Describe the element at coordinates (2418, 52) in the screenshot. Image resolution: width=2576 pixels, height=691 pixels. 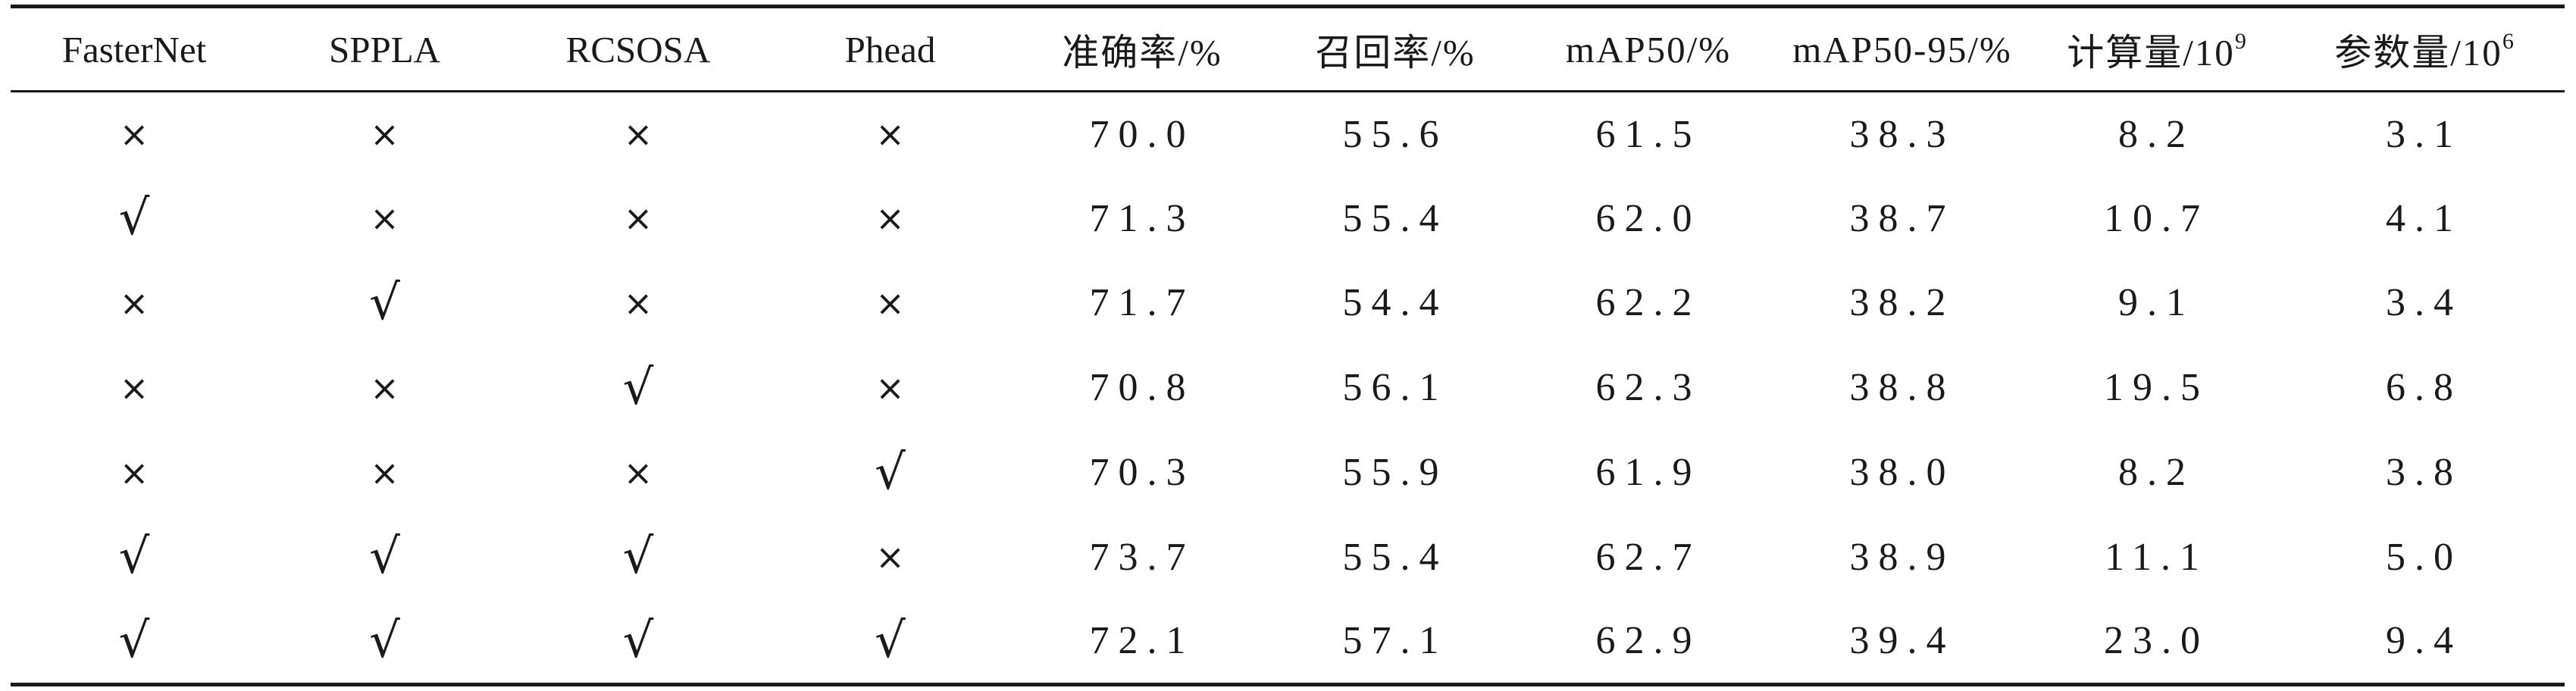
I see `header-params-label: 参数量/10` at that location.